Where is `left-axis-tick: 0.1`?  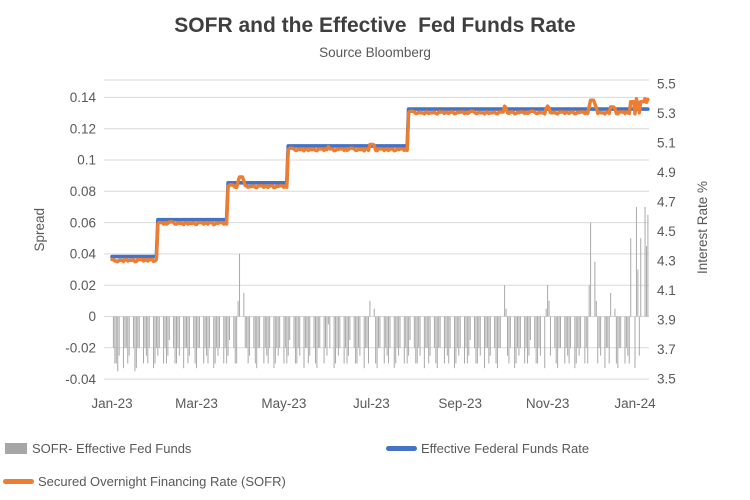 left-axis-tick: 0.1 is located at coordinates (86, 160).